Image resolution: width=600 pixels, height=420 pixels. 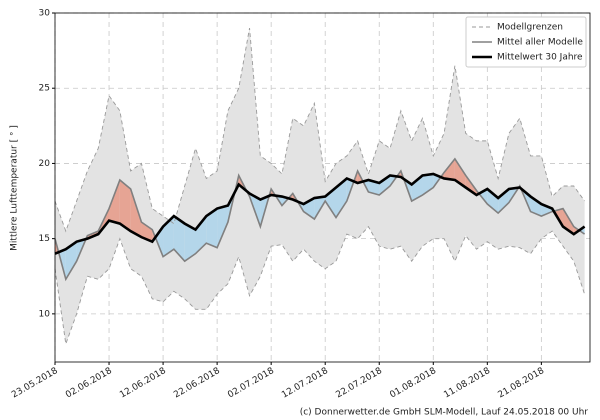 What do you see at coordinates (413, 383) in the screenshot?
I see `x-tick-label: 01.08.2018` at bounding box center [413, 383].